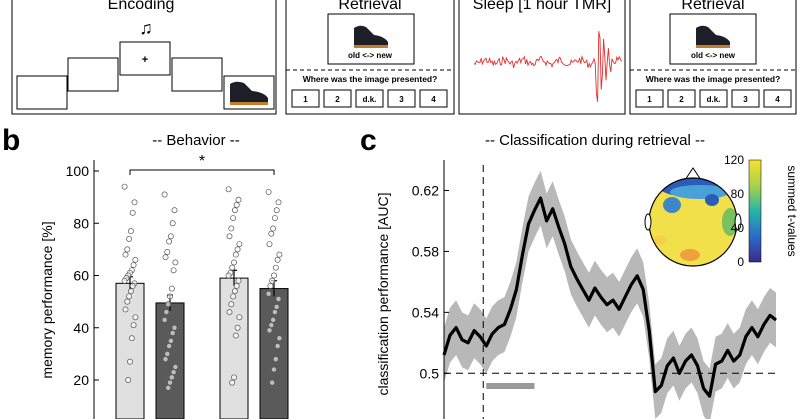 This screenshot has height=419, width=800. Describe the element at coordinates (370, 55) in the screenshot. I see `retrieval-left-caption: old <-> new` at that location.